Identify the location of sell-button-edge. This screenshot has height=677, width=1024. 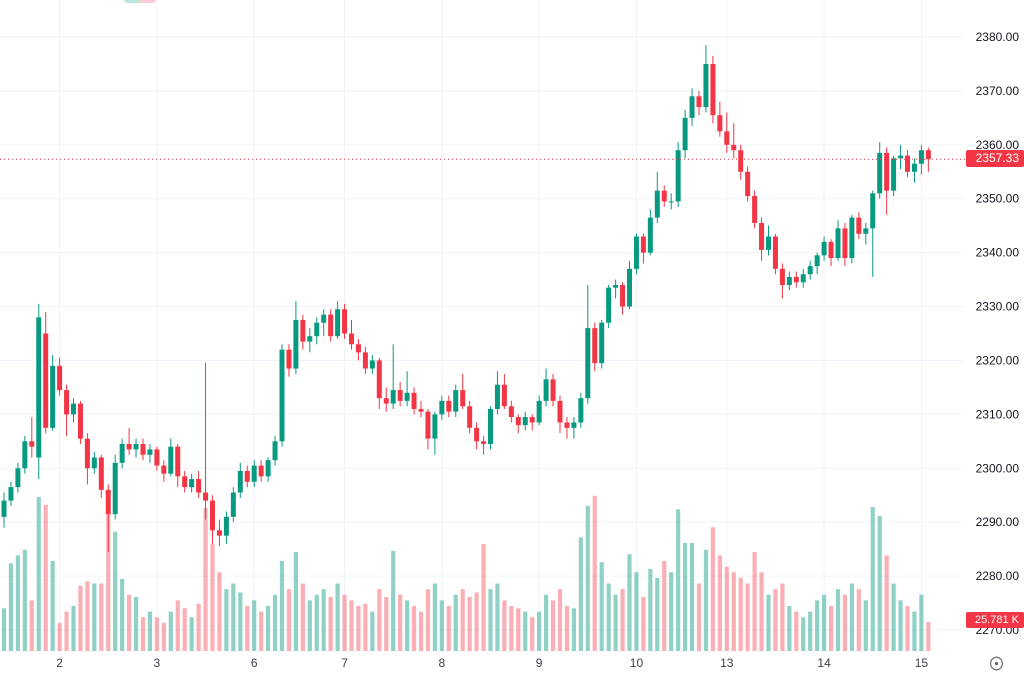
(132, 1).